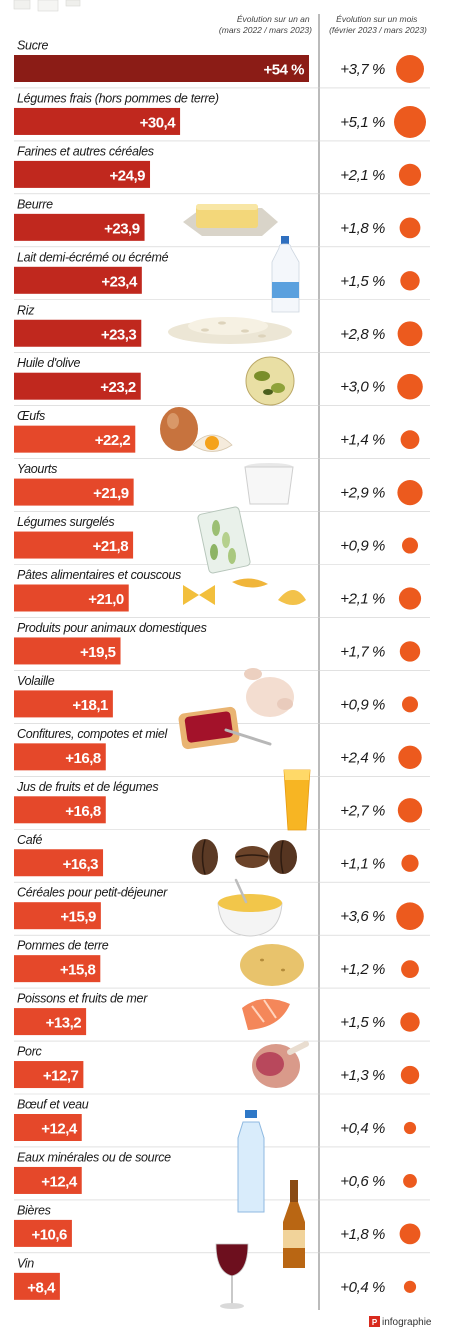 This screenshot has height=1331, width=450. I want to click on category-label: Bœuf et veau, so click(53, 1105).